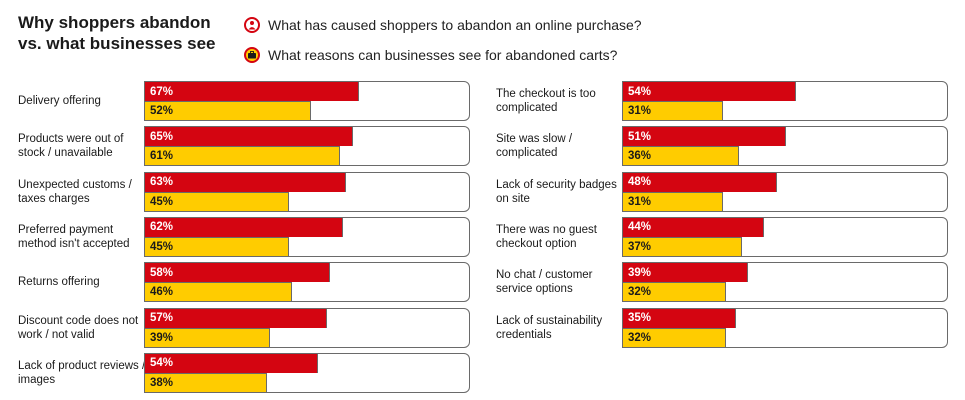 The image size is (965, 400). I want to click on bar-track: 35% 32%, so click(785, 327).